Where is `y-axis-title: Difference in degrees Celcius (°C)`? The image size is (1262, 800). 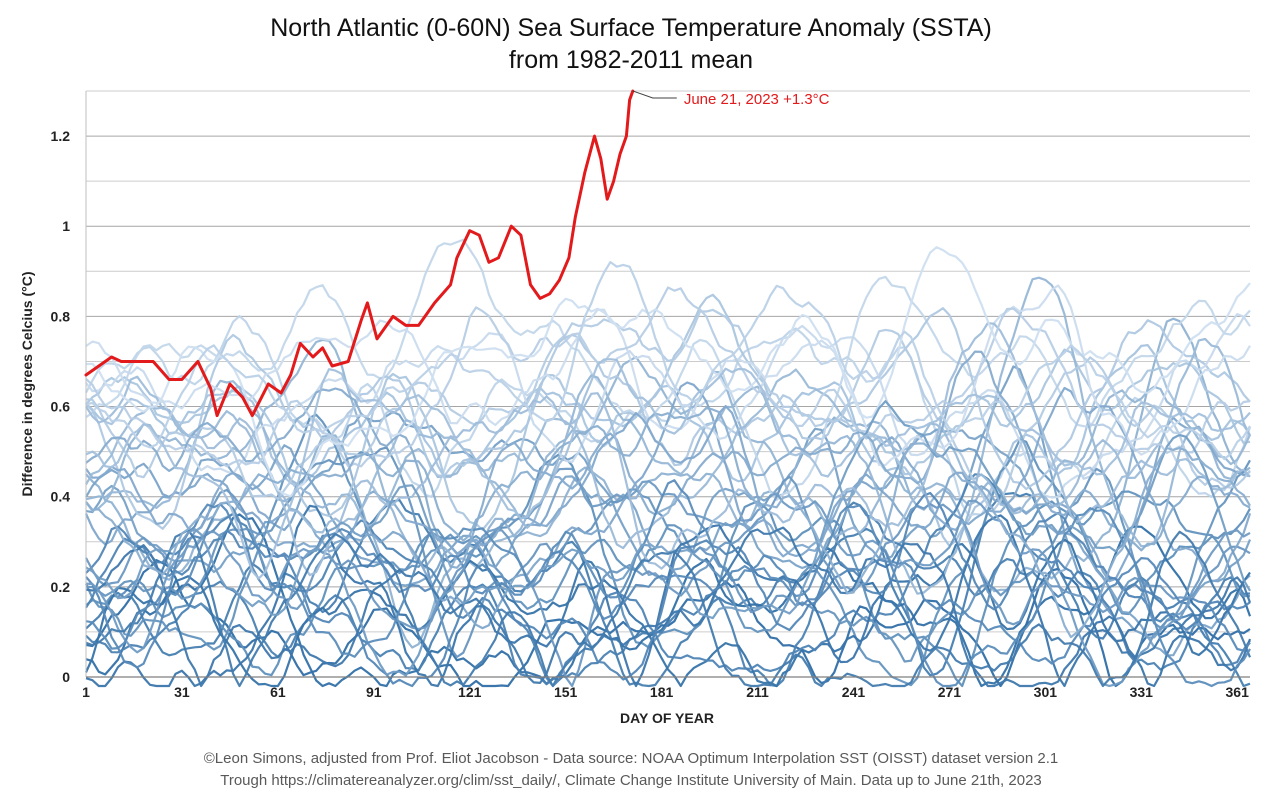 y-axis-title: Difference in degrees Celcius (°C) is located at coordinates (27, 384).